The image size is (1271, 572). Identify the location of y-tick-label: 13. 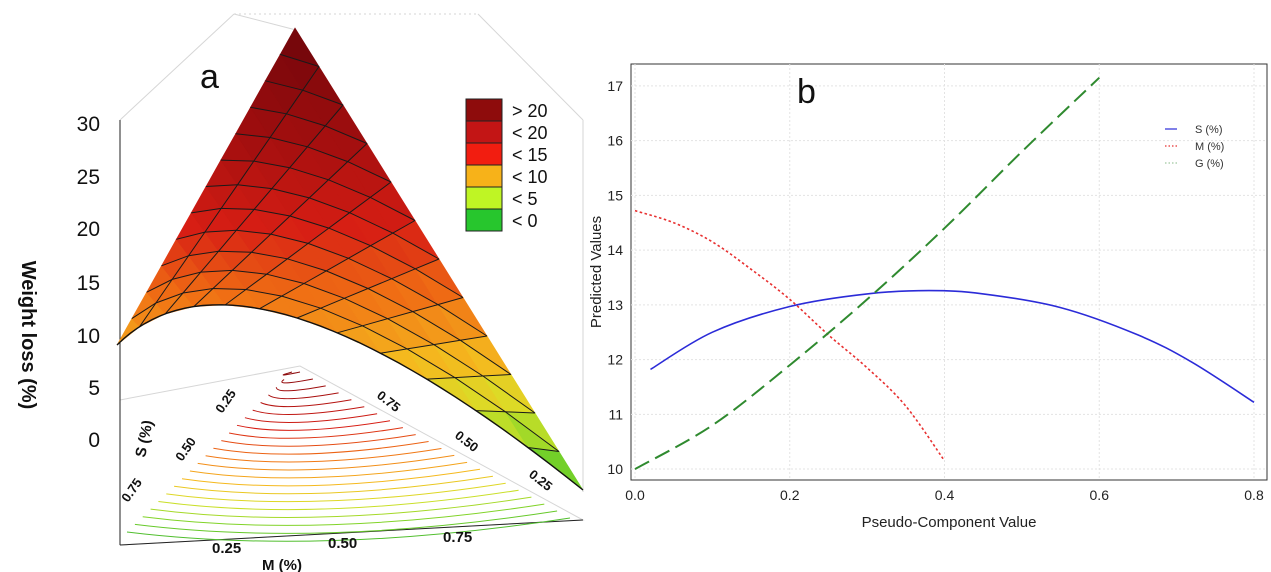
(615, 305).